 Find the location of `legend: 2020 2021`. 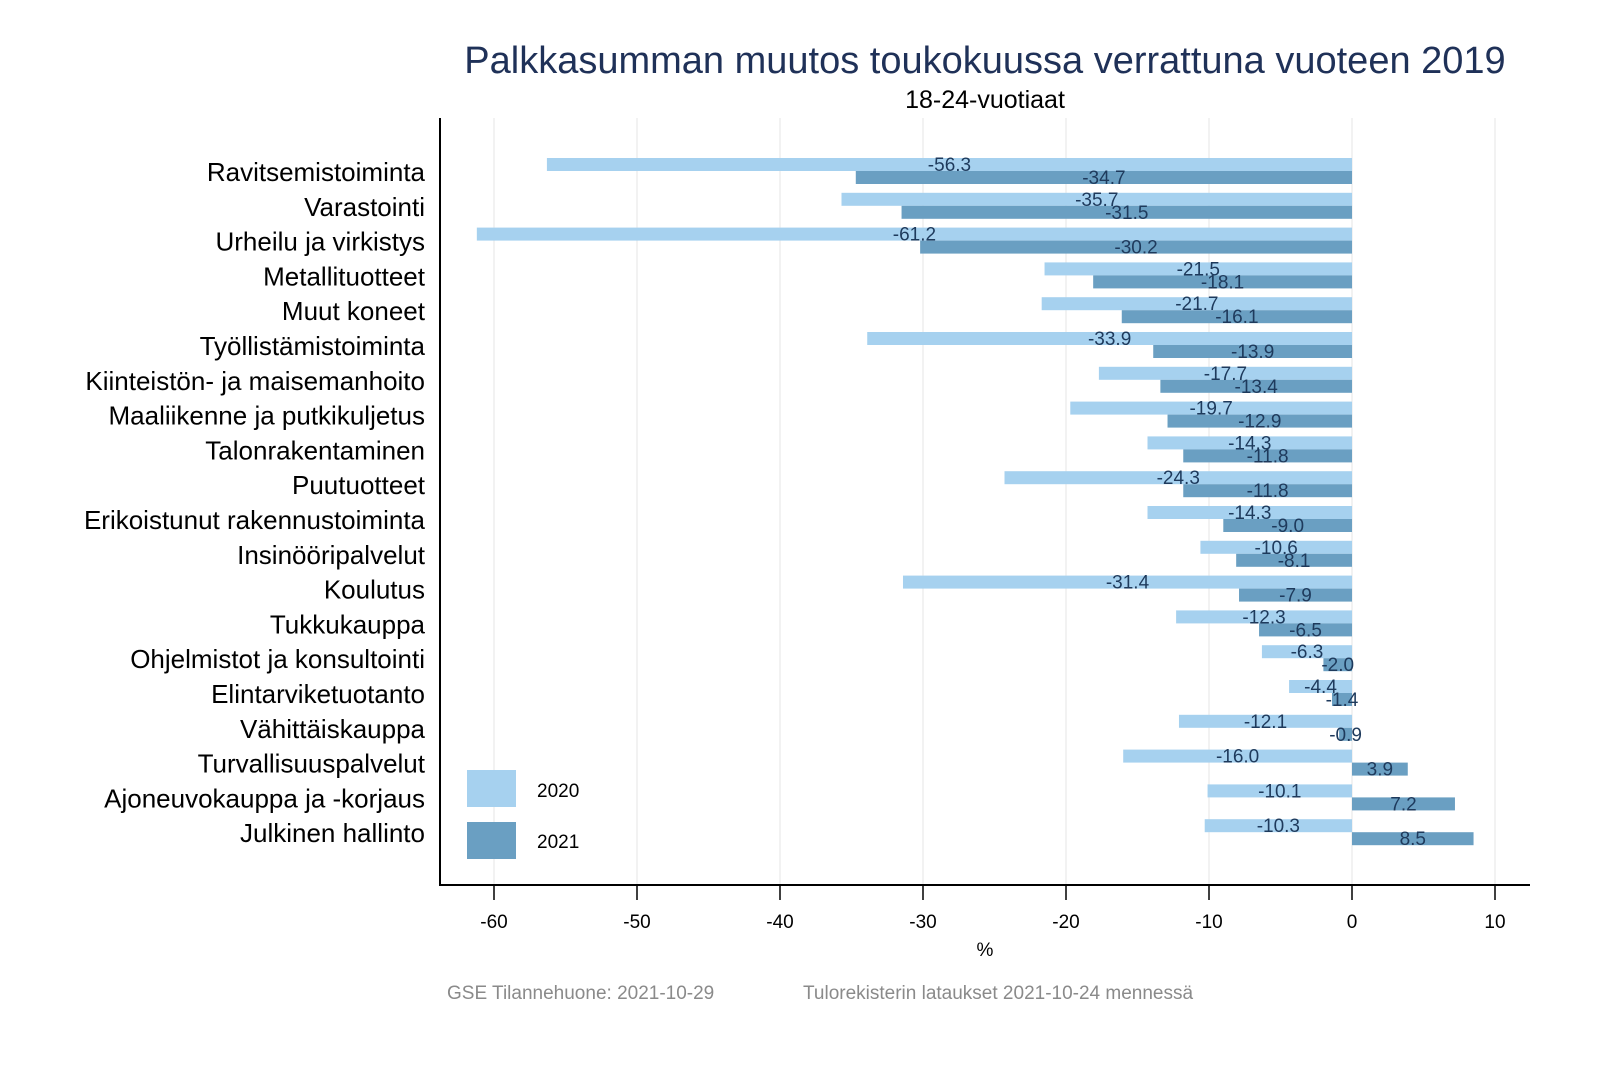

legend: 2020 2021 is located at coordinates (523, 814).